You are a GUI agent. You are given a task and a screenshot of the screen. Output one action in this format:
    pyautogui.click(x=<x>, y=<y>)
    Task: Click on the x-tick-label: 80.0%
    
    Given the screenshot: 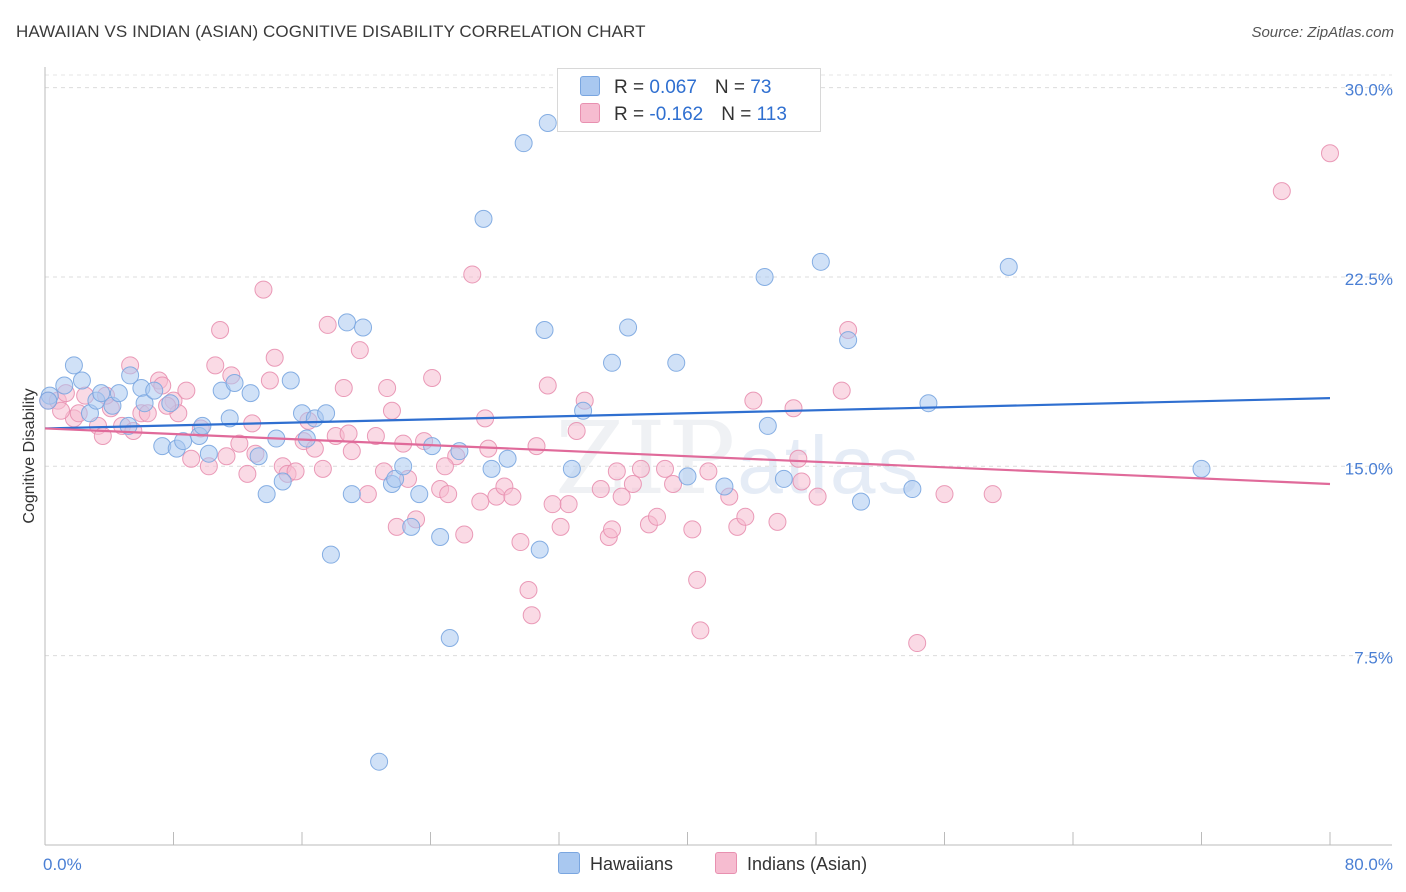 What is the action you would take?
    pyautogui.click(x=1369, y=864)
    